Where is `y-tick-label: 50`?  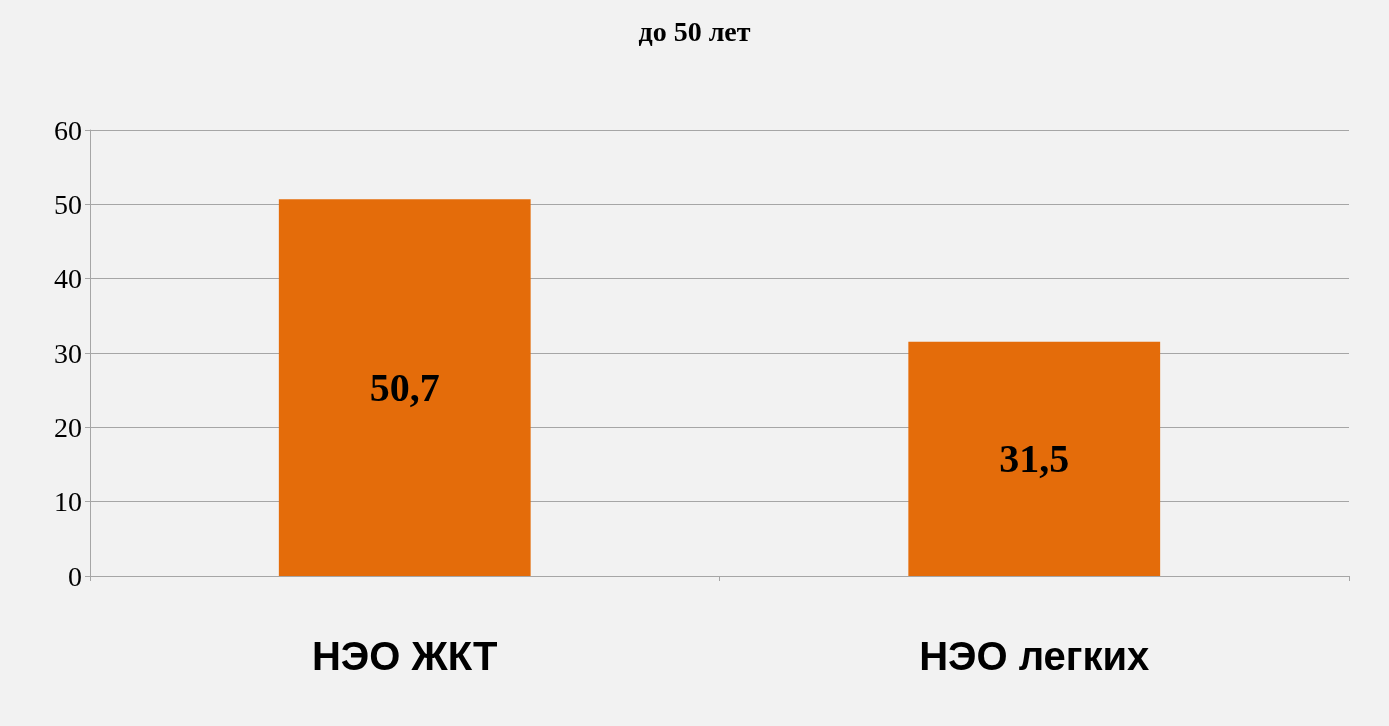
y-tick-label: 50 is located at coordinates (68, 204).